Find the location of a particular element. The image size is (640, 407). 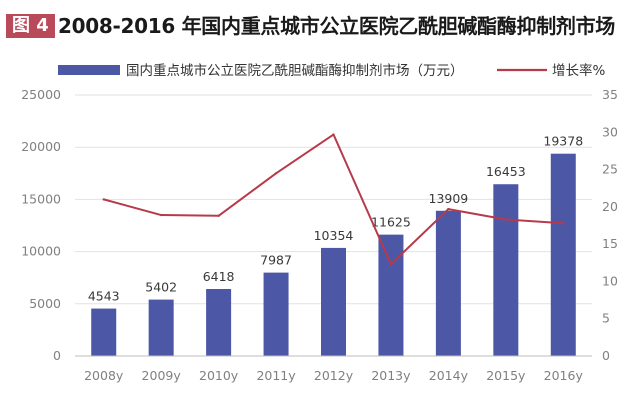

y-left-tick-label: 10000 is located at coordinates (41, 251).